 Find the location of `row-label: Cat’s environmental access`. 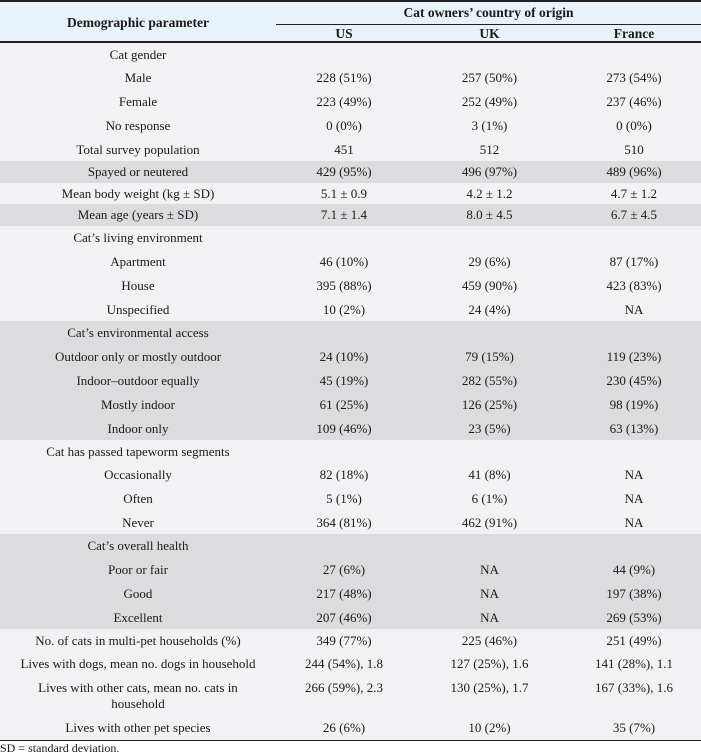

row-label: Cat’s environmental access is located at coordinates (138, 332).